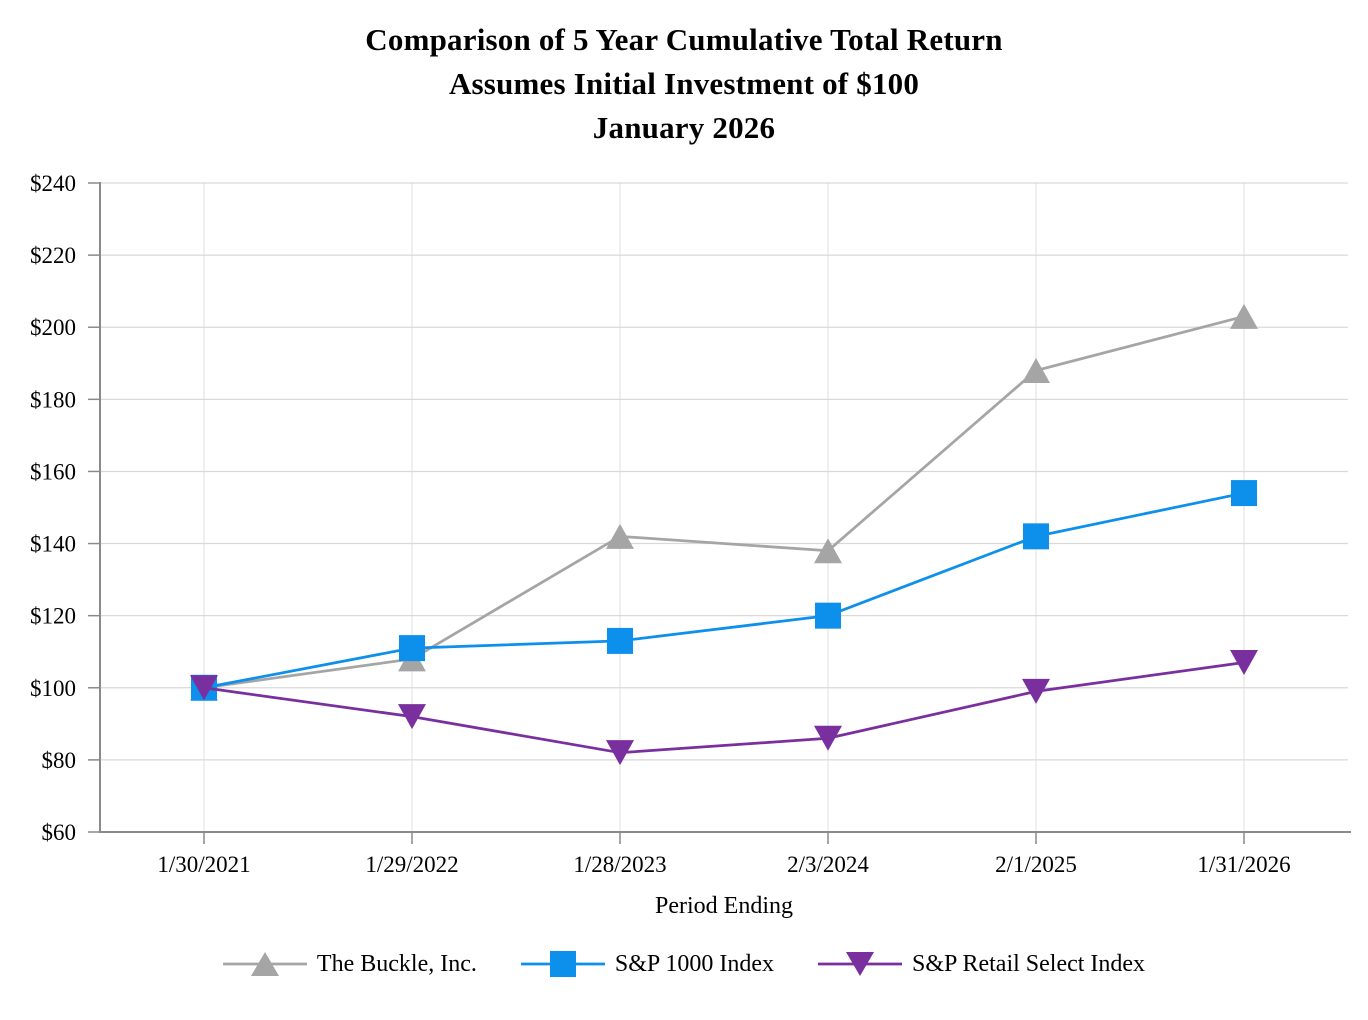 The image size is (1368, 1020). I want to click on y-tick-label: $80, so click(59, 760).